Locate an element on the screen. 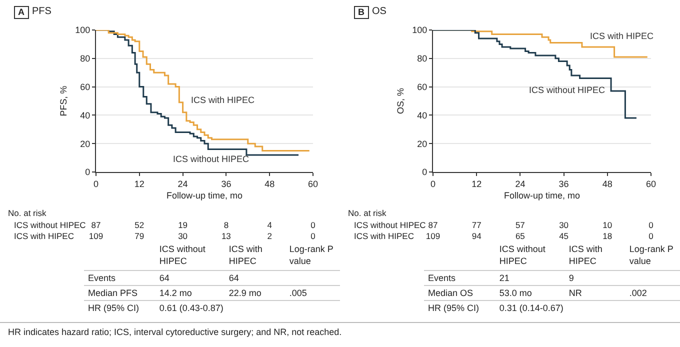 The height and width of the screenshot is (347, 680). text: A is located at coordinates (21, 12).